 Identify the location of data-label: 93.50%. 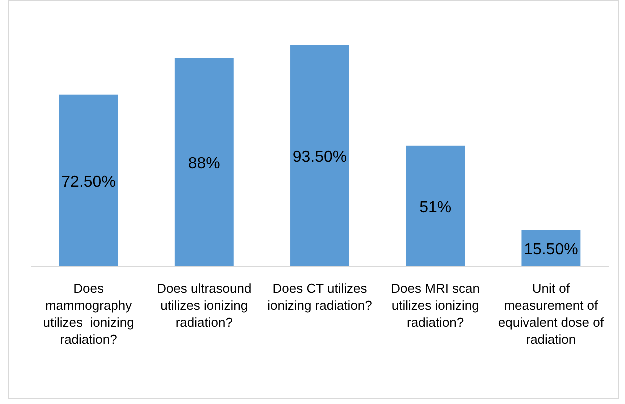
(320, 157).